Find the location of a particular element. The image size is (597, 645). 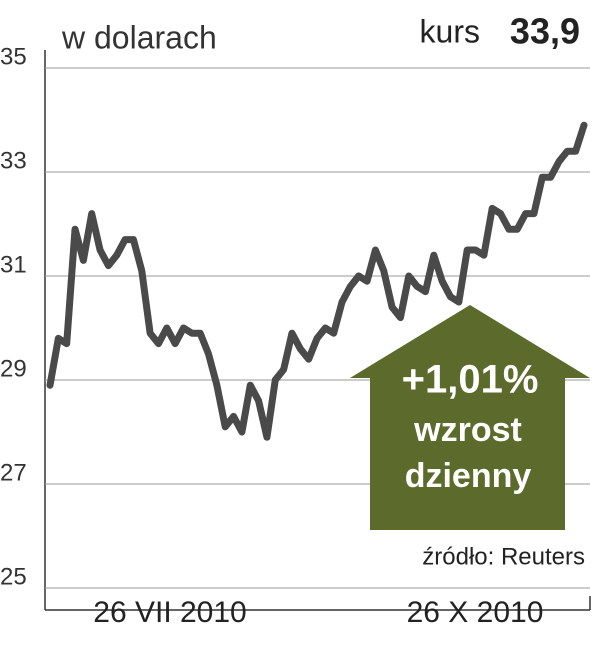

arrow is located at coordinates (470, 417).